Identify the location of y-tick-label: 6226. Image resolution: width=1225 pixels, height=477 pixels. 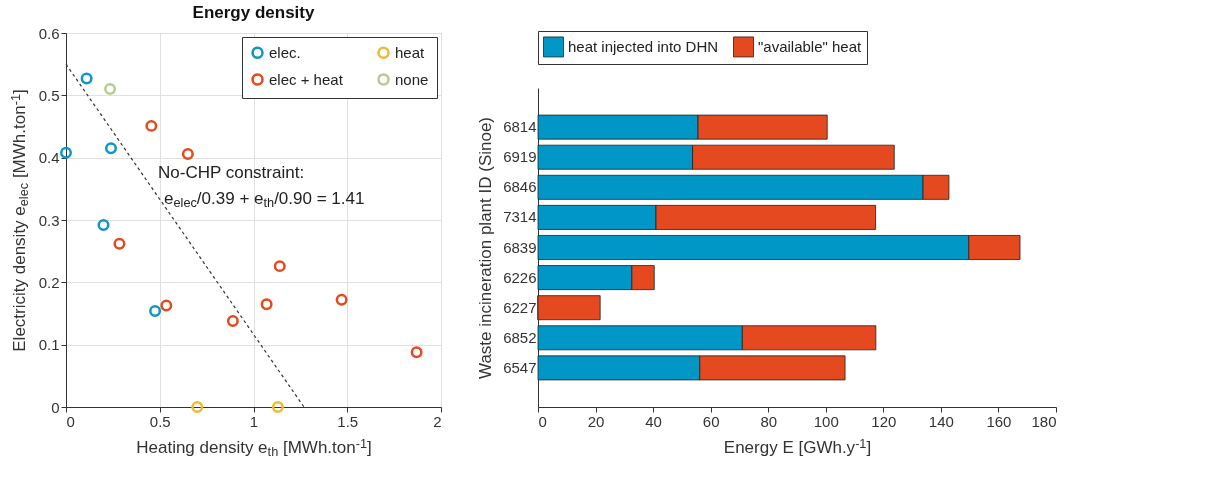
(520, 277).